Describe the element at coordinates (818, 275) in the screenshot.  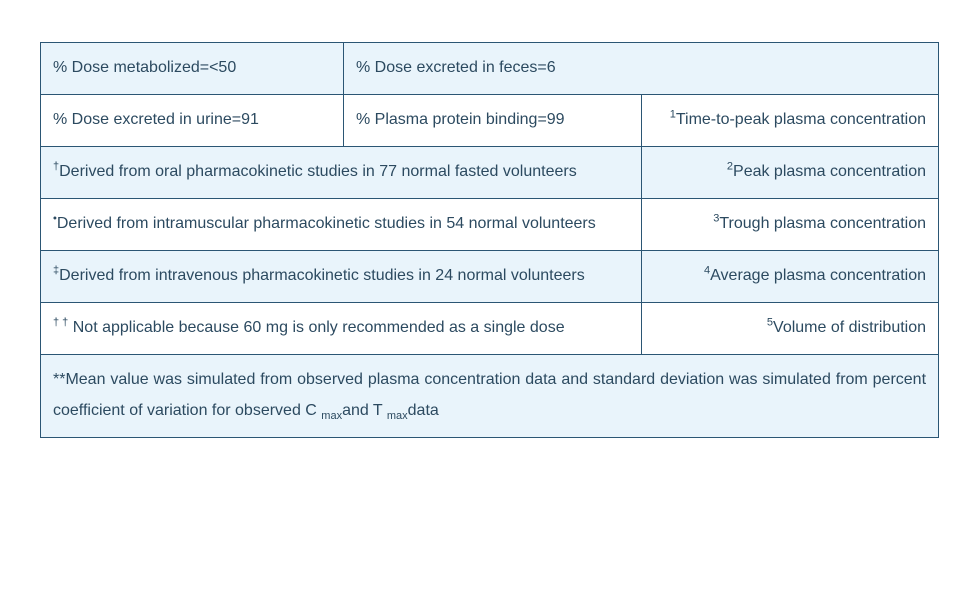
I see `cell-text: Average plasma concentration` at that location.